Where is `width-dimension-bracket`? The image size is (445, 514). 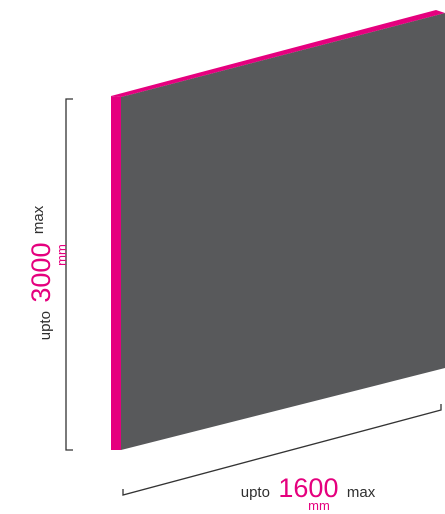
width-dimension-bracket is located at coordinates (282, 450).